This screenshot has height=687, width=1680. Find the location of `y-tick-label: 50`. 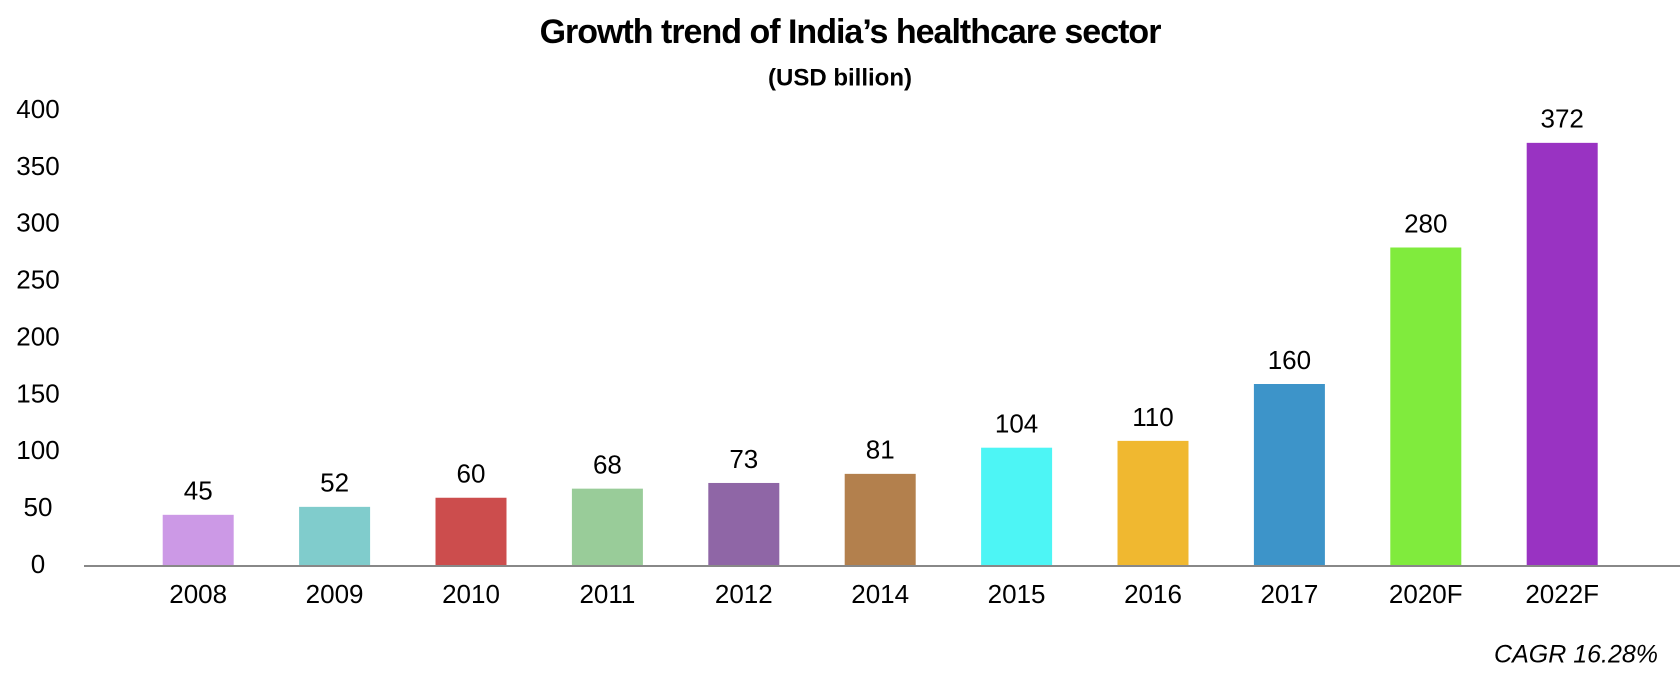

y-tick-label: 50 is located at coordinates (38, 507).